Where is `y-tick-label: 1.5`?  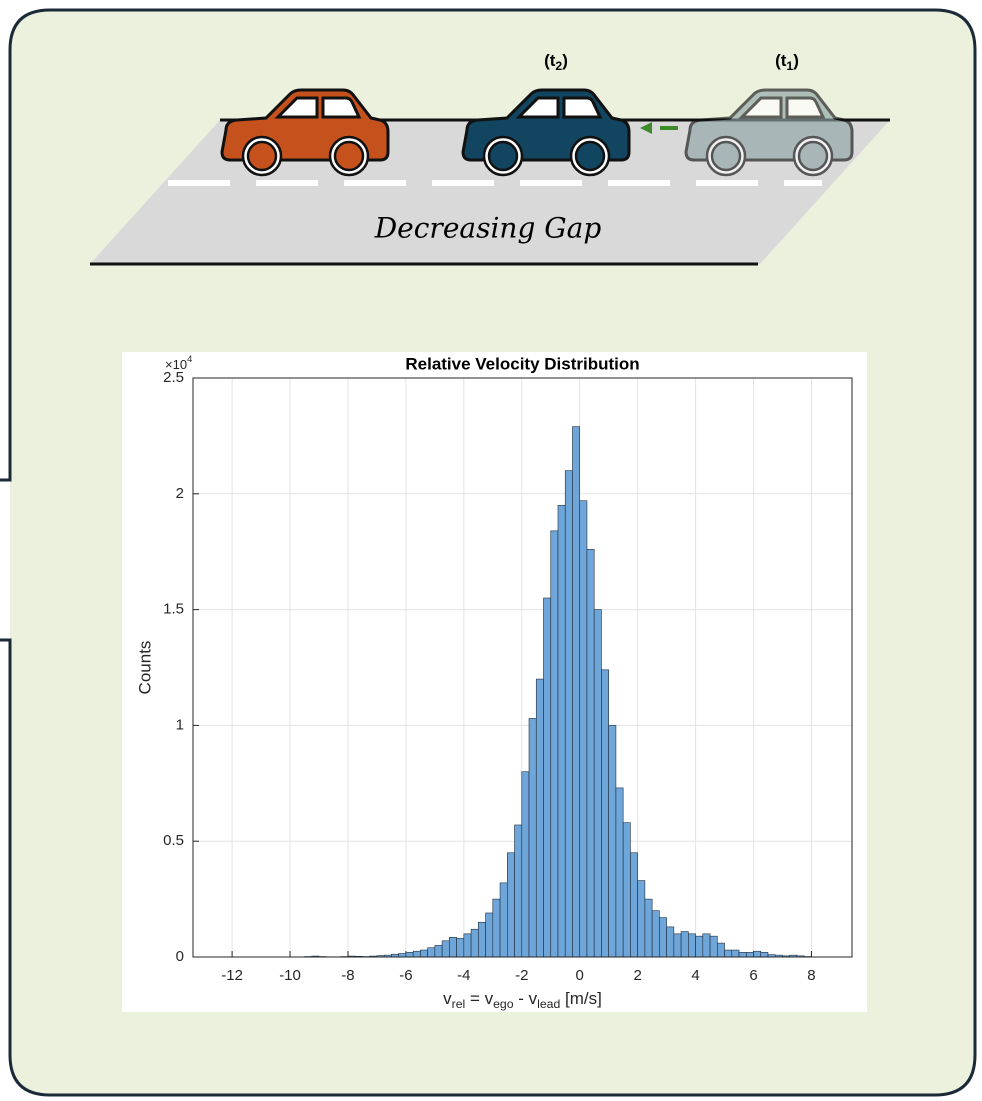
y-tick-label: 1.5 is located at coordinates (173, 609).